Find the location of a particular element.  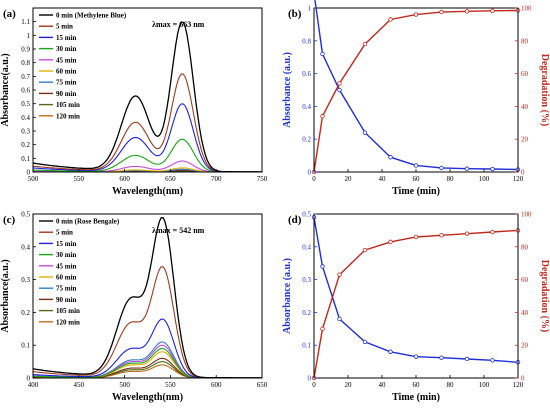

x-tick-label: 700 is located at coordinates (216, 179).